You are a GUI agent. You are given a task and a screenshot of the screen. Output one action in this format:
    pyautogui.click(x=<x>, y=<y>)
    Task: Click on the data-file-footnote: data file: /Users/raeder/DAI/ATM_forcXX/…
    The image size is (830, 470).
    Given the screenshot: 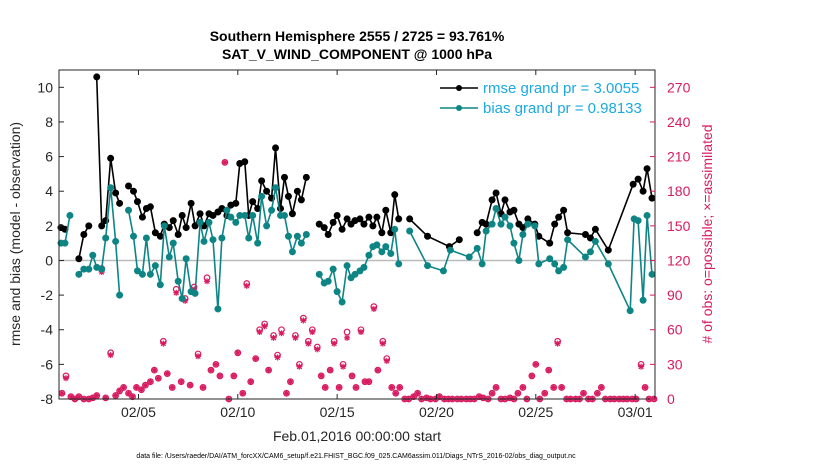 What is the action you would take?
    pyautogui.click(x=356, y=456)
    